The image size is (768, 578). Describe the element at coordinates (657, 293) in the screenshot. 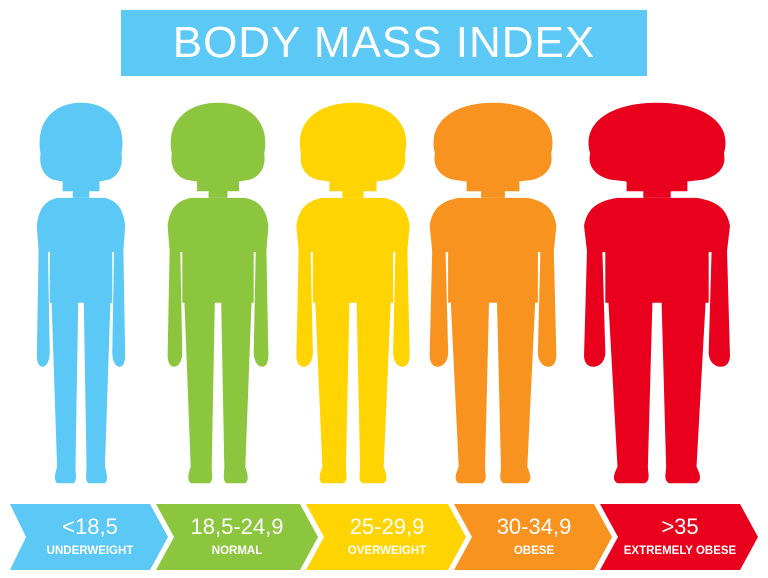

I see `figure-extremely-obese` at that location.